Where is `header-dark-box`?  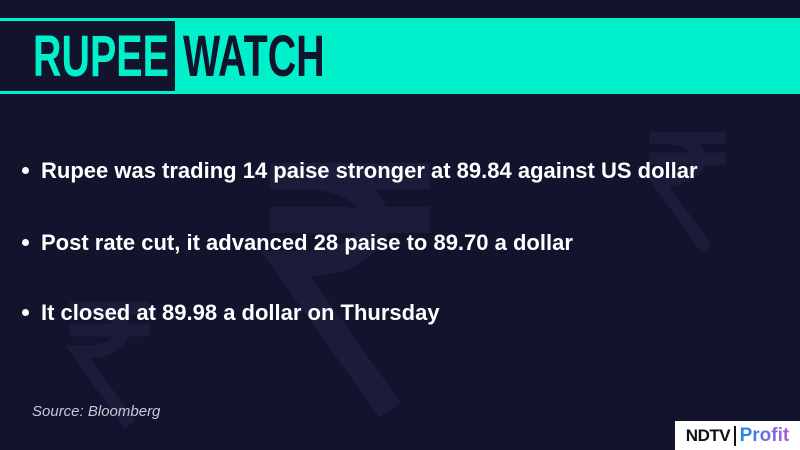 header-dark-box is located at coordinates (87, 56).